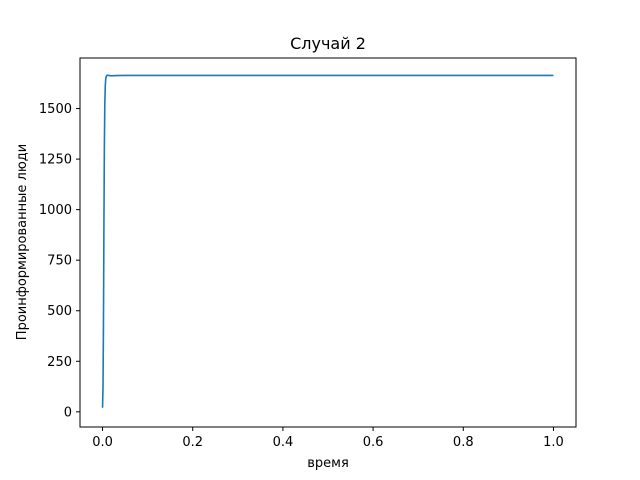  What do you see at coordinates (59, 311) in the screenshot?
I see `y-tick-label: 500` at bounding box center [59, 311].